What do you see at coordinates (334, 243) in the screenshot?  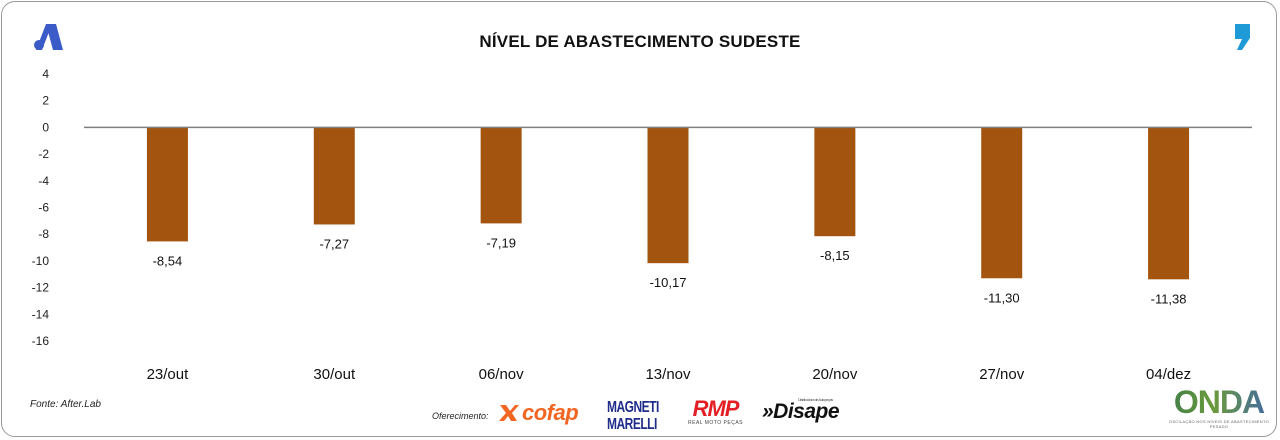 I see `data-label: -7,27` at bounding box center [334, 243].